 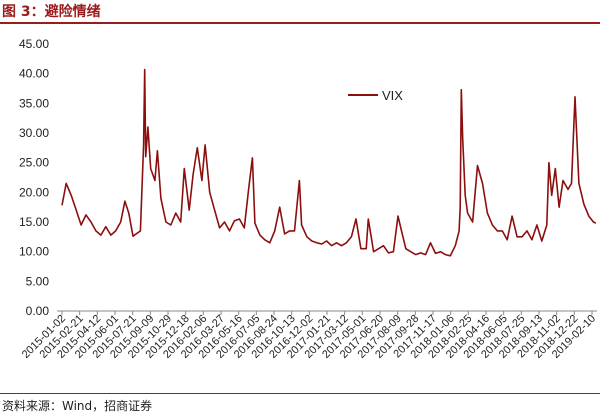 What do you see at coordinates (34, 252) in the screenshot?
I see `y-tick-label: 10.00` at bounding box center [34, 252].